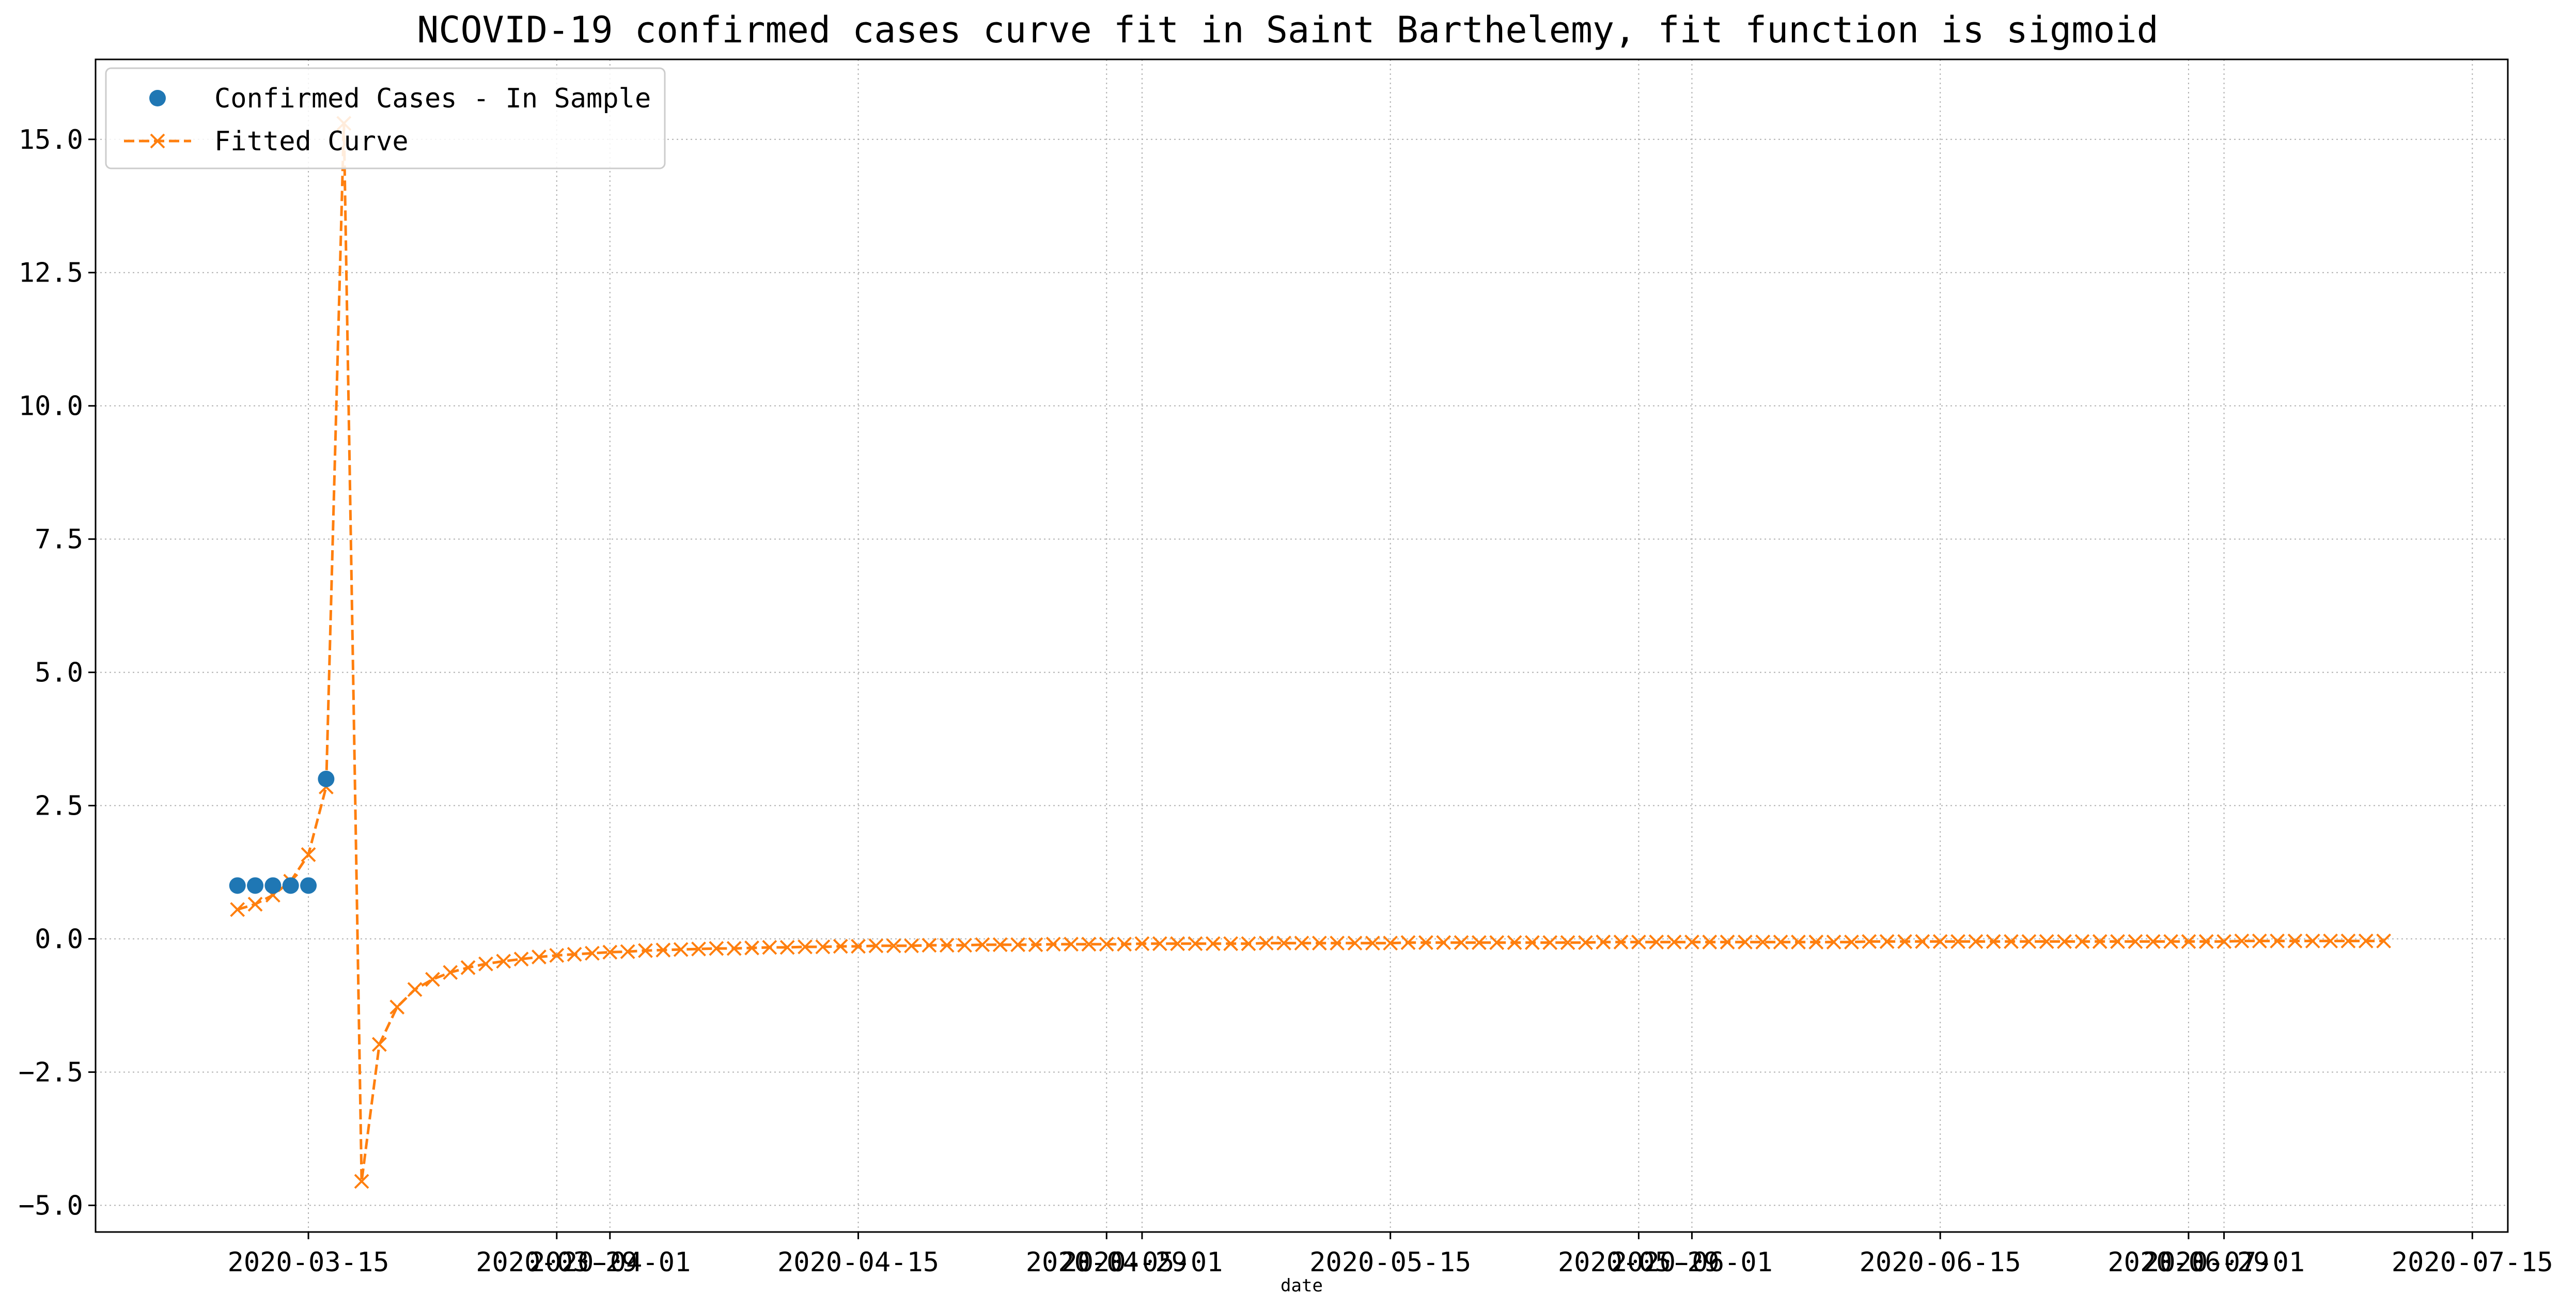  Describe the element at coordinates (312, 141) in the screenshot. I see `legend-label-fitted: Fitted Curve` at that location.